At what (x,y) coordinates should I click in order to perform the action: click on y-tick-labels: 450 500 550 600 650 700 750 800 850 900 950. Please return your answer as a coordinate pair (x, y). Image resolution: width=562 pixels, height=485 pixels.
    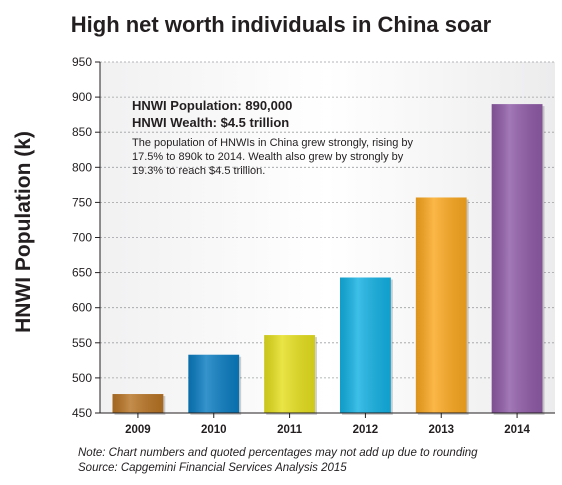
    Looking at the image, I should click on (86, 237).